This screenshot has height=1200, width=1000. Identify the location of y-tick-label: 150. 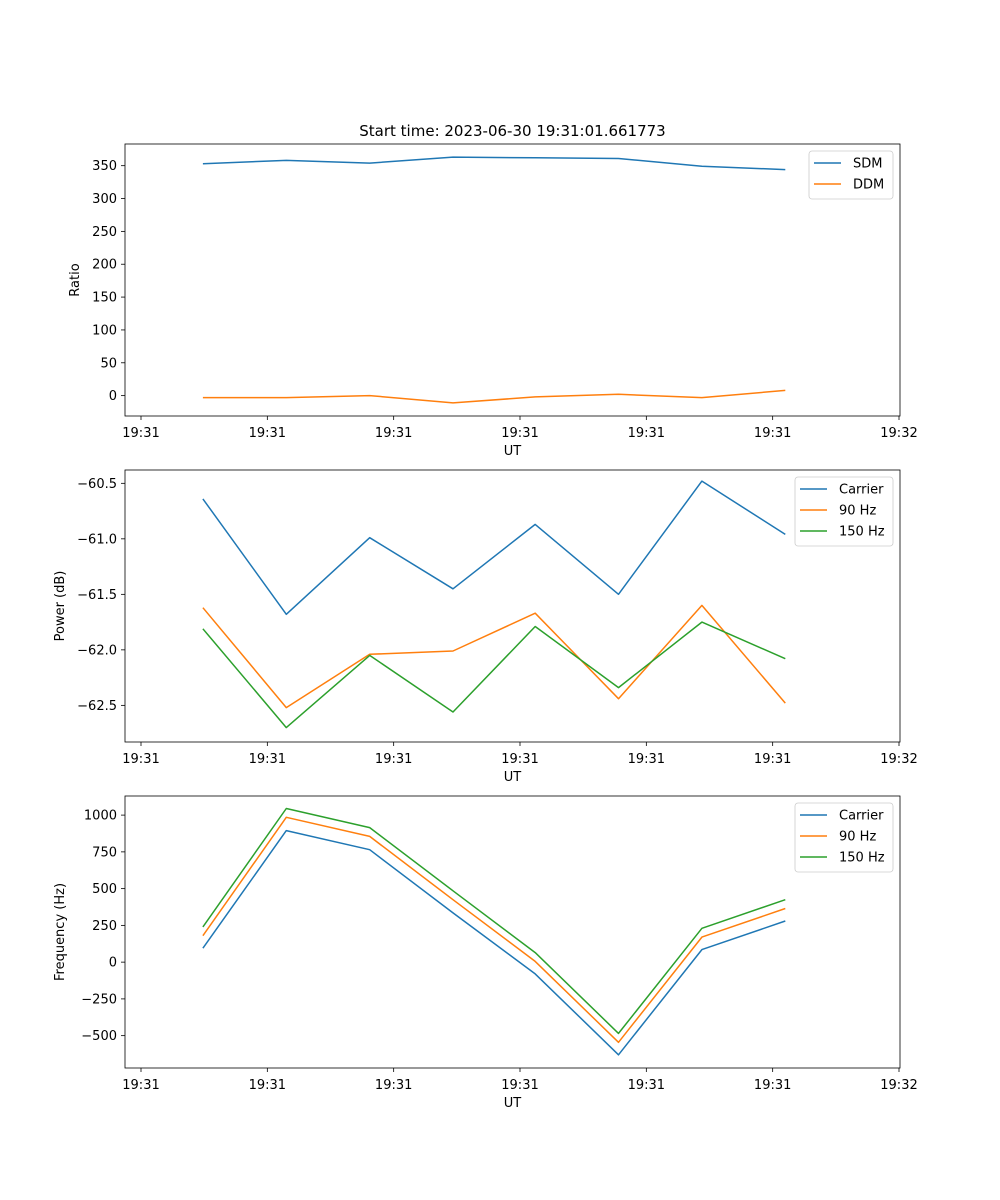
(104, 298).